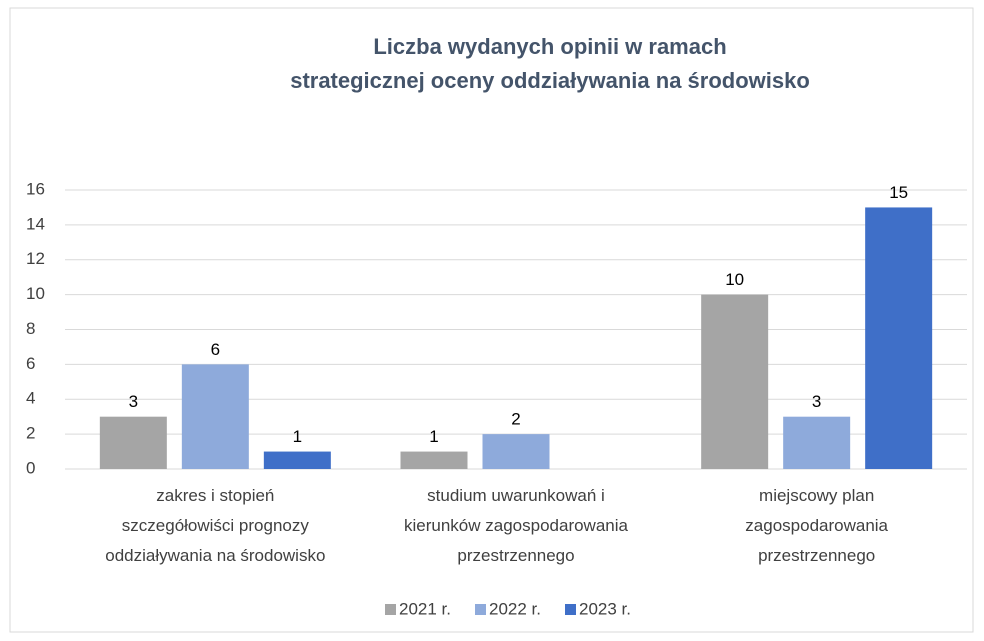 The height and width of the screenshot is (641, 984). What do you see at coordinates (515, 608) in the screenshot?
I see `legend-label: 2022 r.` at bounding box center [515, 608].